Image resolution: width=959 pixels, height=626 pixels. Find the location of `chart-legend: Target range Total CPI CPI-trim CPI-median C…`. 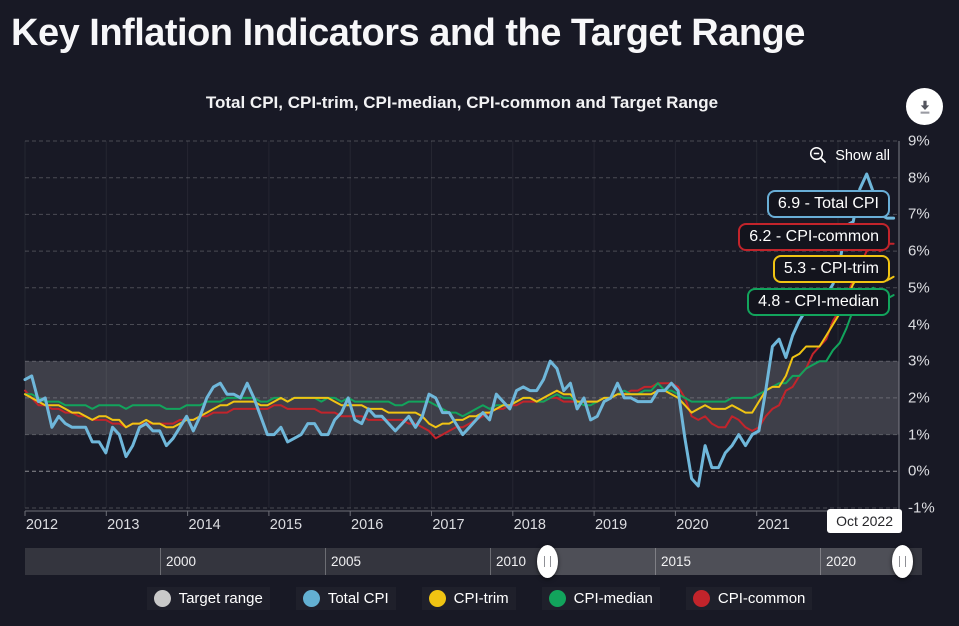

chart-legend: Target range Total CPI CPI-trim CPI-median C… is located at coordinates (479, 598).